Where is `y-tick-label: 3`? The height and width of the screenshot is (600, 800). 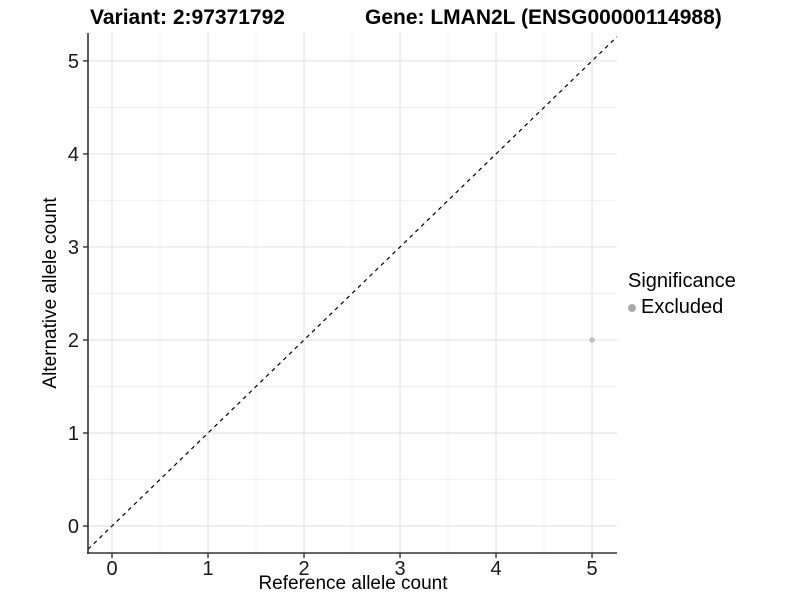
y-tick-label: 3 is located at coordinates (73, 248).